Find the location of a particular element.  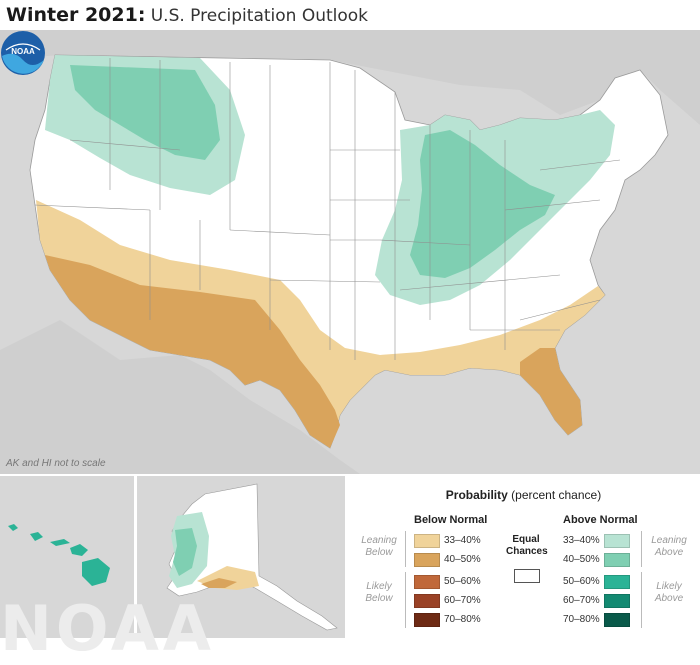

likely-below-line1: Likely is located at coordinates (379, 586).